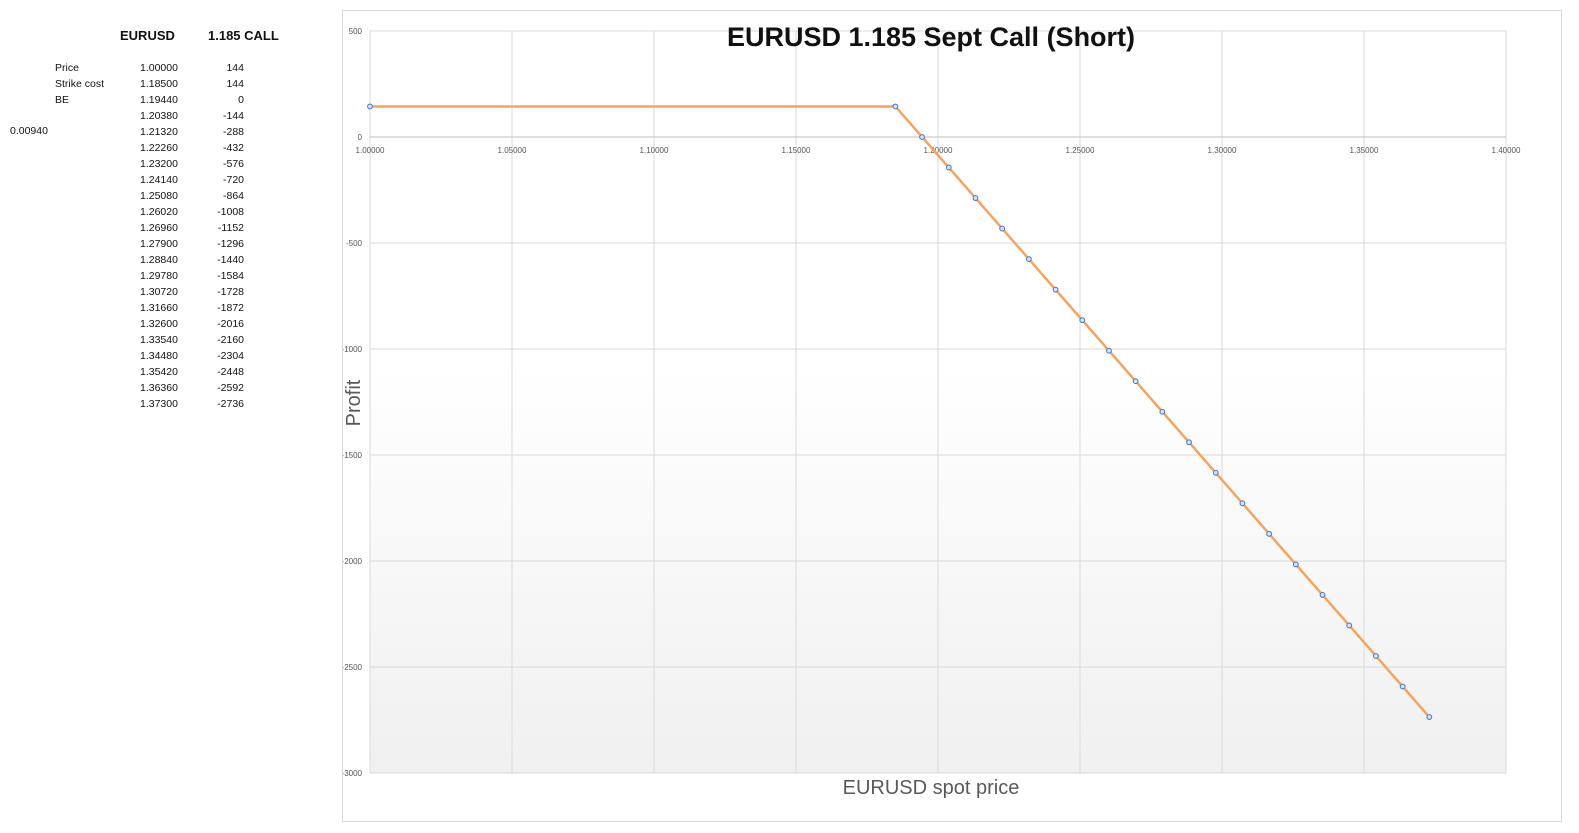 The image size is (1579, 833). What do you see at coordinates (159, 164) in the screenshot?
I see `price-cell: 1.23200` at bounding box center [159, 164].